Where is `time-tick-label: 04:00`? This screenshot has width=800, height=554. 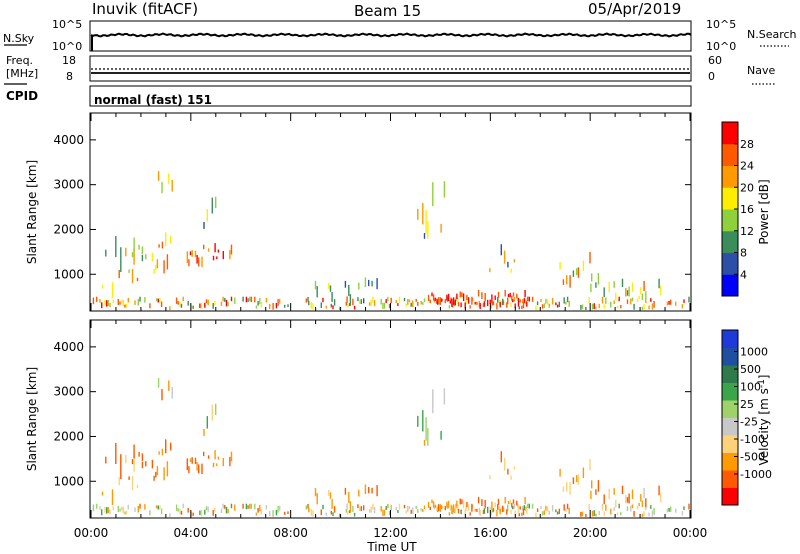
time-tick-label: 04:00 is located at coordinates (191, 533).